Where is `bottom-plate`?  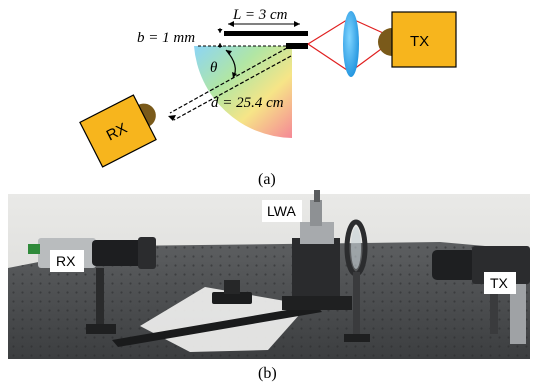 bottom-plate is located at coordinates (297, 46).